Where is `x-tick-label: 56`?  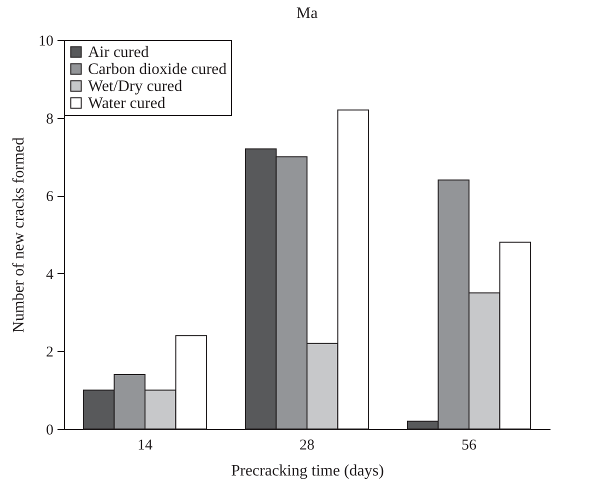
x-tick-label: 56 is located at coordinates (469, 446).